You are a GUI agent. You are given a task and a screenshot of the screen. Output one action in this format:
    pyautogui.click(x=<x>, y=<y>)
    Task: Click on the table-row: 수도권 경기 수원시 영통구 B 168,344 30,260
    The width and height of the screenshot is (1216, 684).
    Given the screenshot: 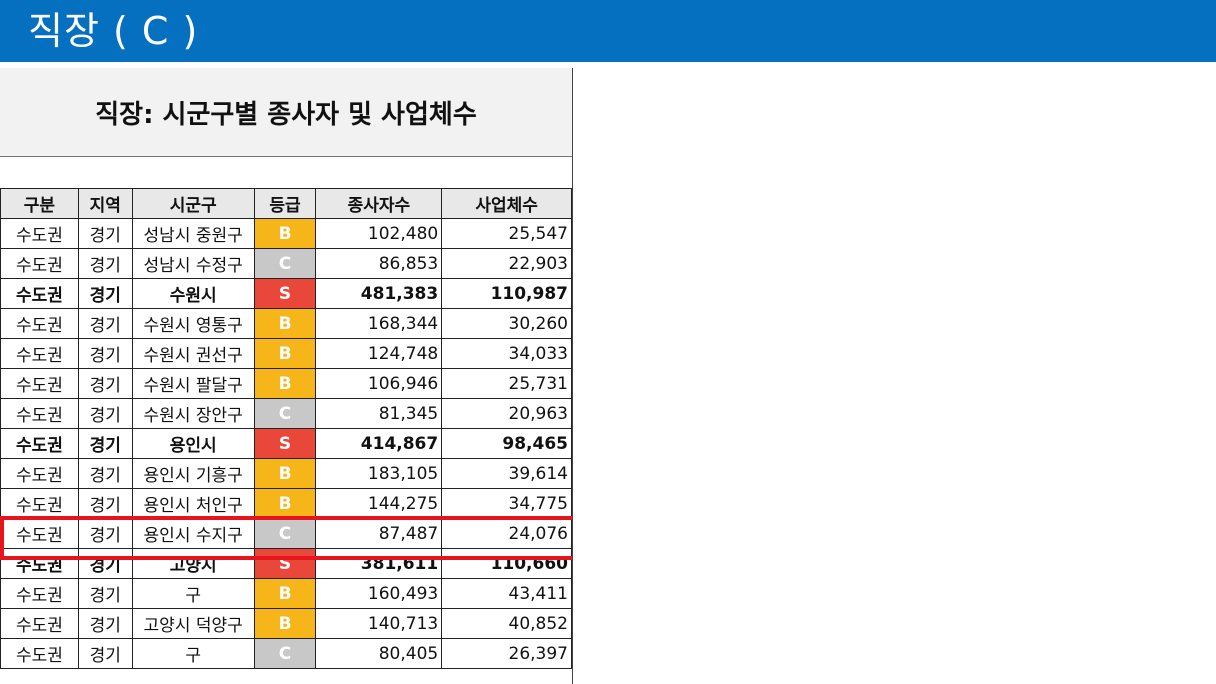 What is the action you would take?
    pyautogui.click(x=286, y=323)
    